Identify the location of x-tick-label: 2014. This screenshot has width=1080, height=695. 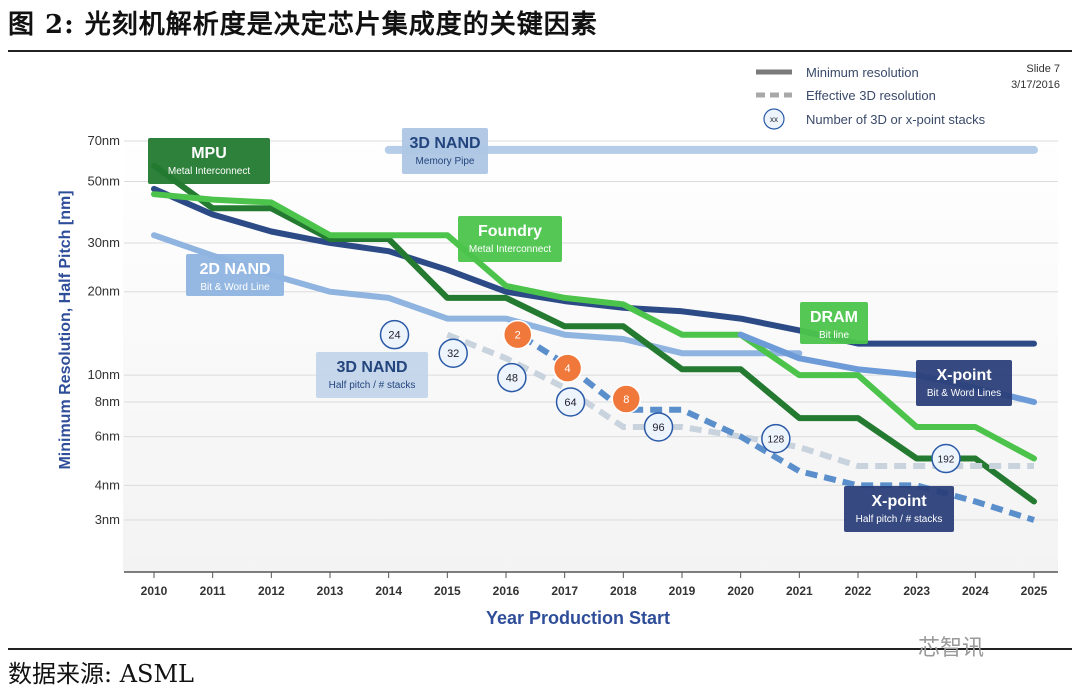
(388, 591).